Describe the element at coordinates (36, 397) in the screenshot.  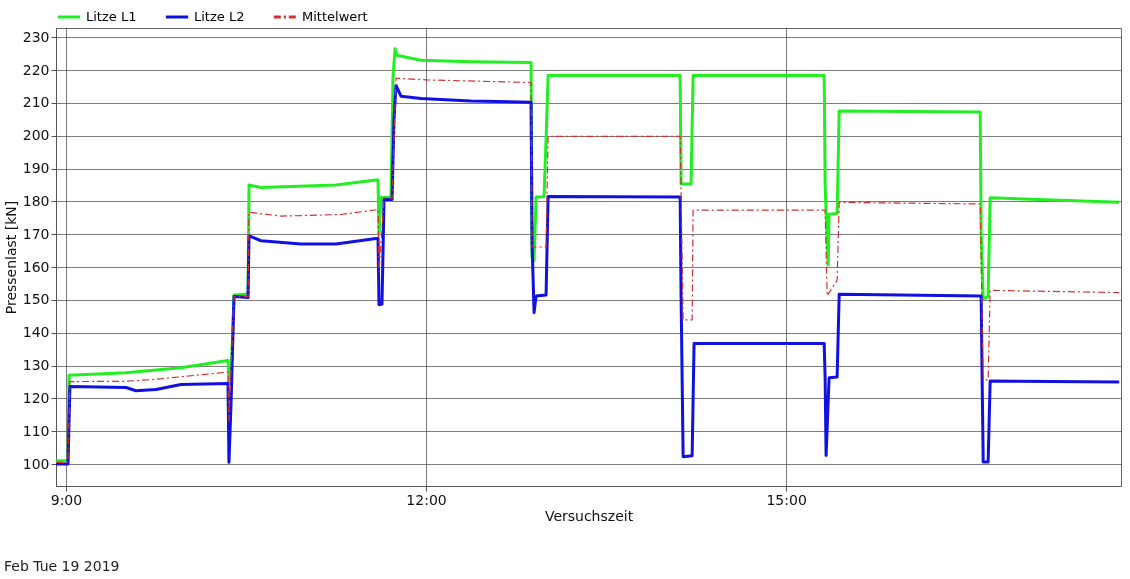
I see `y-tick-label: 120` at that location.